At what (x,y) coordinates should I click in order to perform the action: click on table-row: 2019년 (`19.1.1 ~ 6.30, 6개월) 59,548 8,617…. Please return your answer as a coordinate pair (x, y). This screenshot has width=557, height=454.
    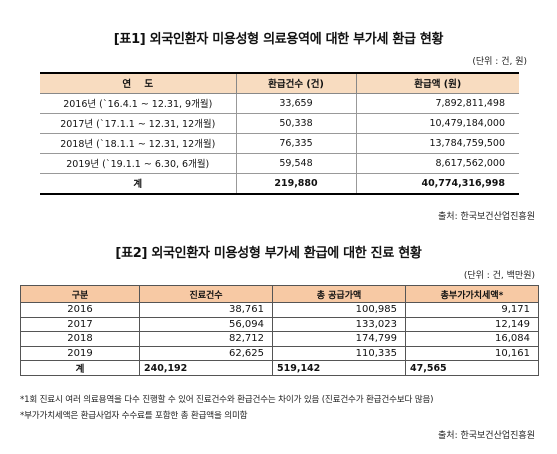
    Looking at the image, I should click on (279, 163).